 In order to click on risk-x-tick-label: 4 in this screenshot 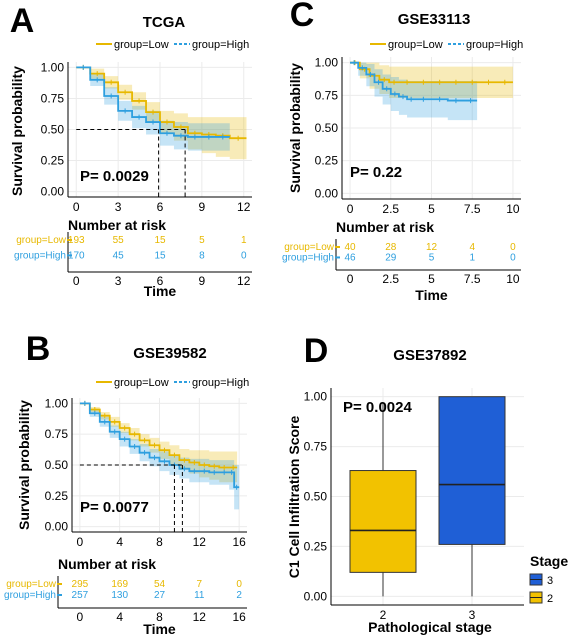, I will do `click(119, 617)`.